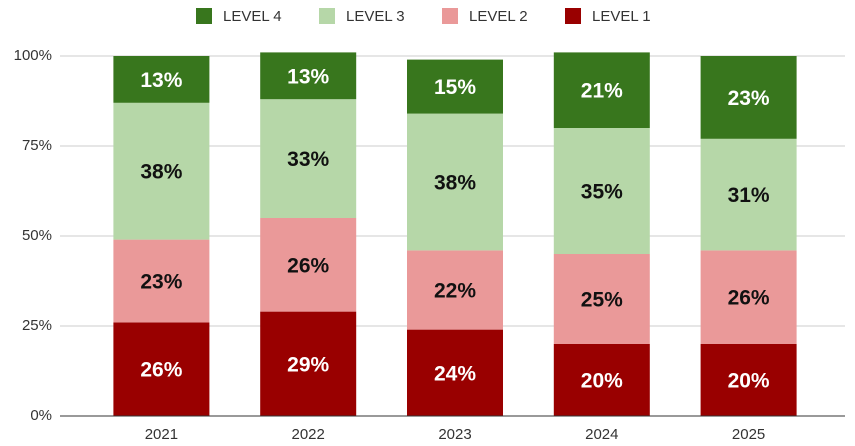 The height and width of the screenshot is (446, 855). Describe the element at coordinates (621, 16) in the screenshot. I see `legend-label: LEVEL 1` at that location.